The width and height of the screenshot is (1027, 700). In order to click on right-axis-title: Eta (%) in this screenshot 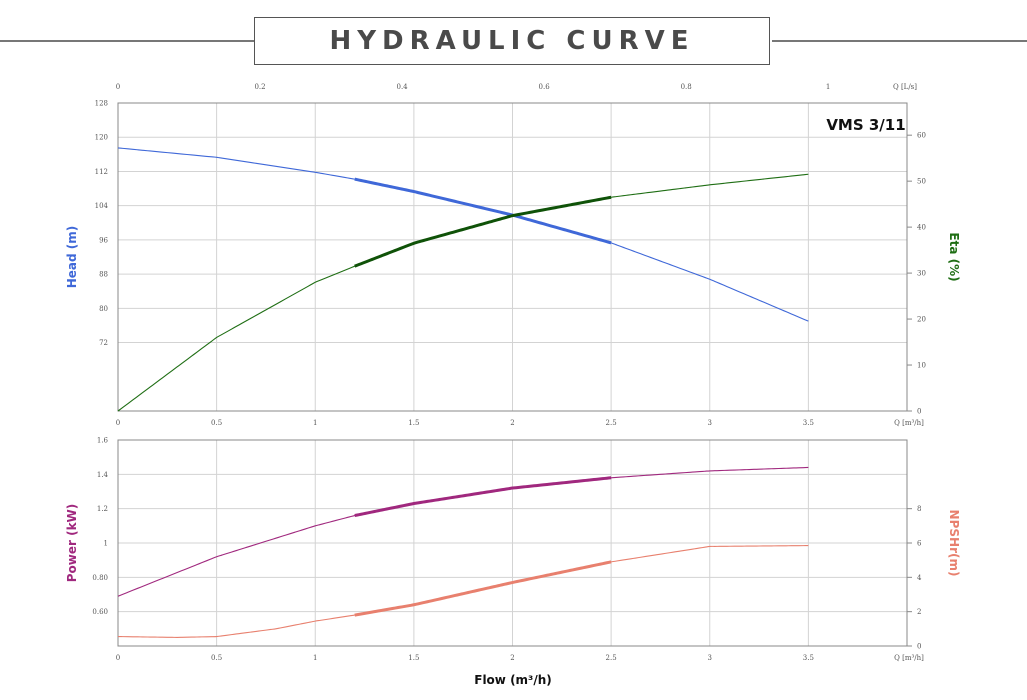, I will do `click(954, 256)`.